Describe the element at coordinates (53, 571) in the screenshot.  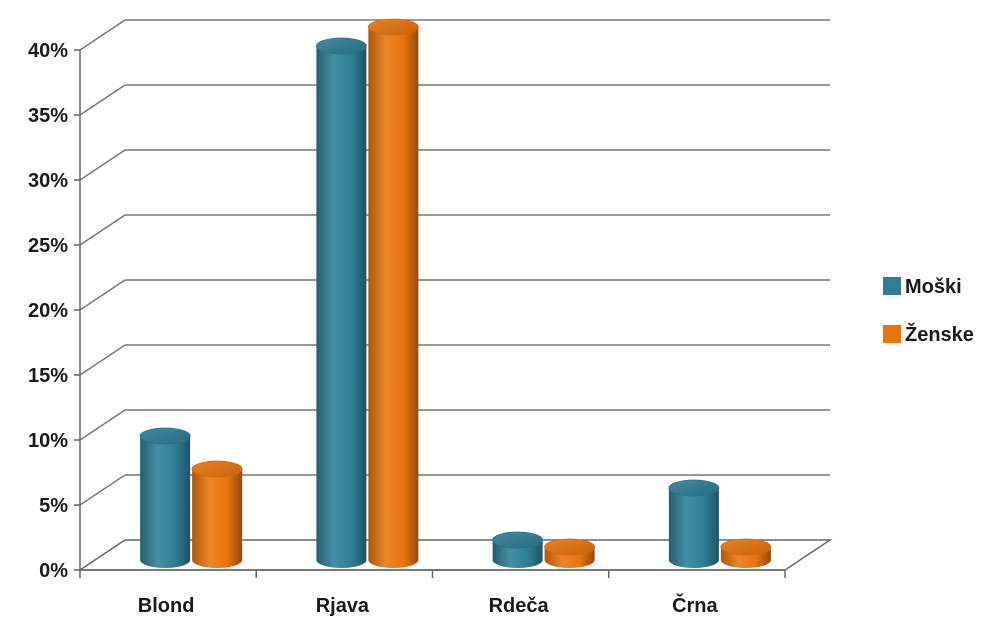
I see `y-tick-label: 0%` at that location.